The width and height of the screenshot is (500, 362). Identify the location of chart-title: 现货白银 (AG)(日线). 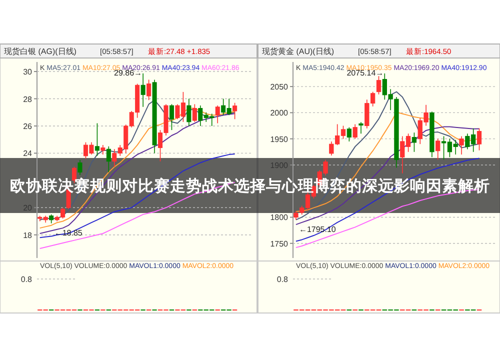
(40, 51).